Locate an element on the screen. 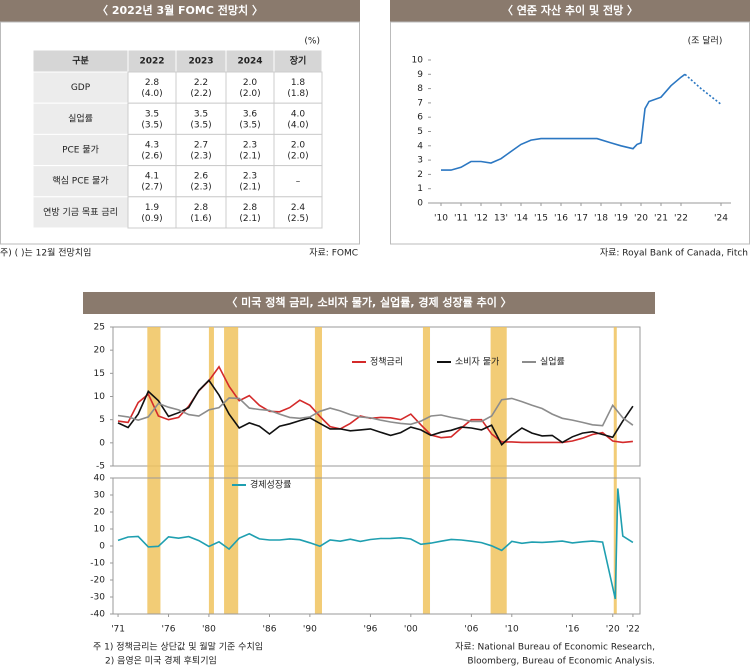 Image resolution: width=750 pixels, height=670 pixels. x-tick-label: '14 is located at coordinates (521, 219).